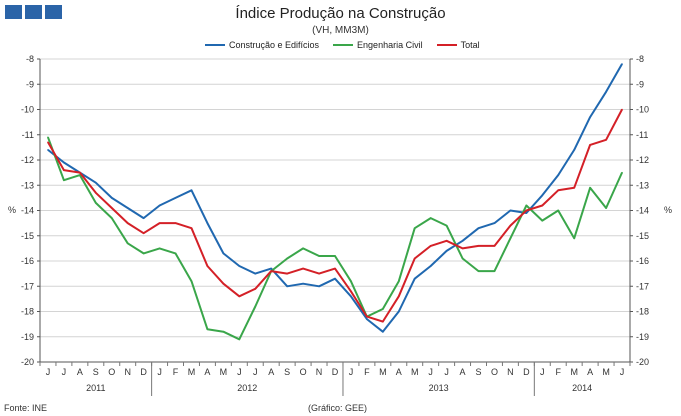  Describe the element at coordinates (340, 13) in the screenshot. I see `chart-title: Índice Produção na Construção` at that location.